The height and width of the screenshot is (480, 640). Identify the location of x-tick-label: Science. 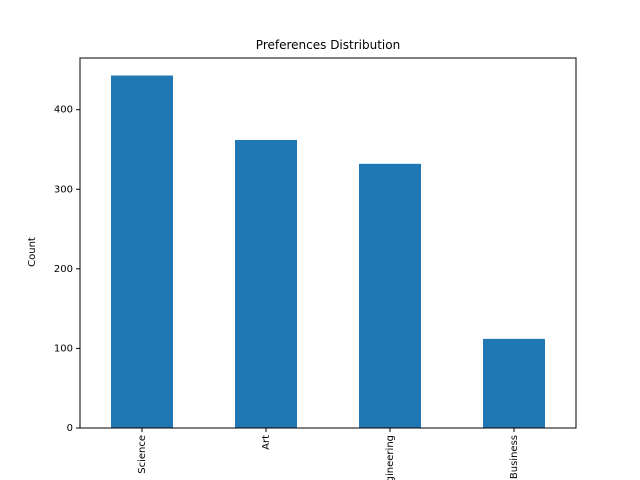
(142, 454).